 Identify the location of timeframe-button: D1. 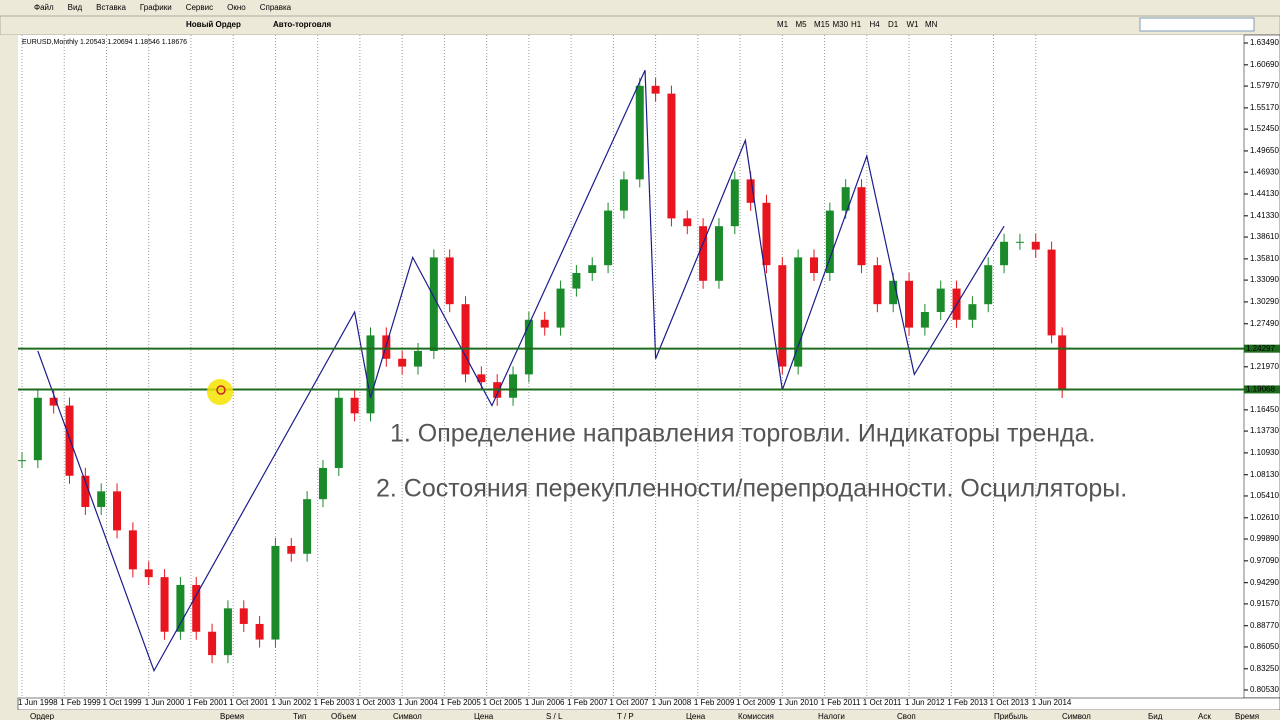
(893, 24).